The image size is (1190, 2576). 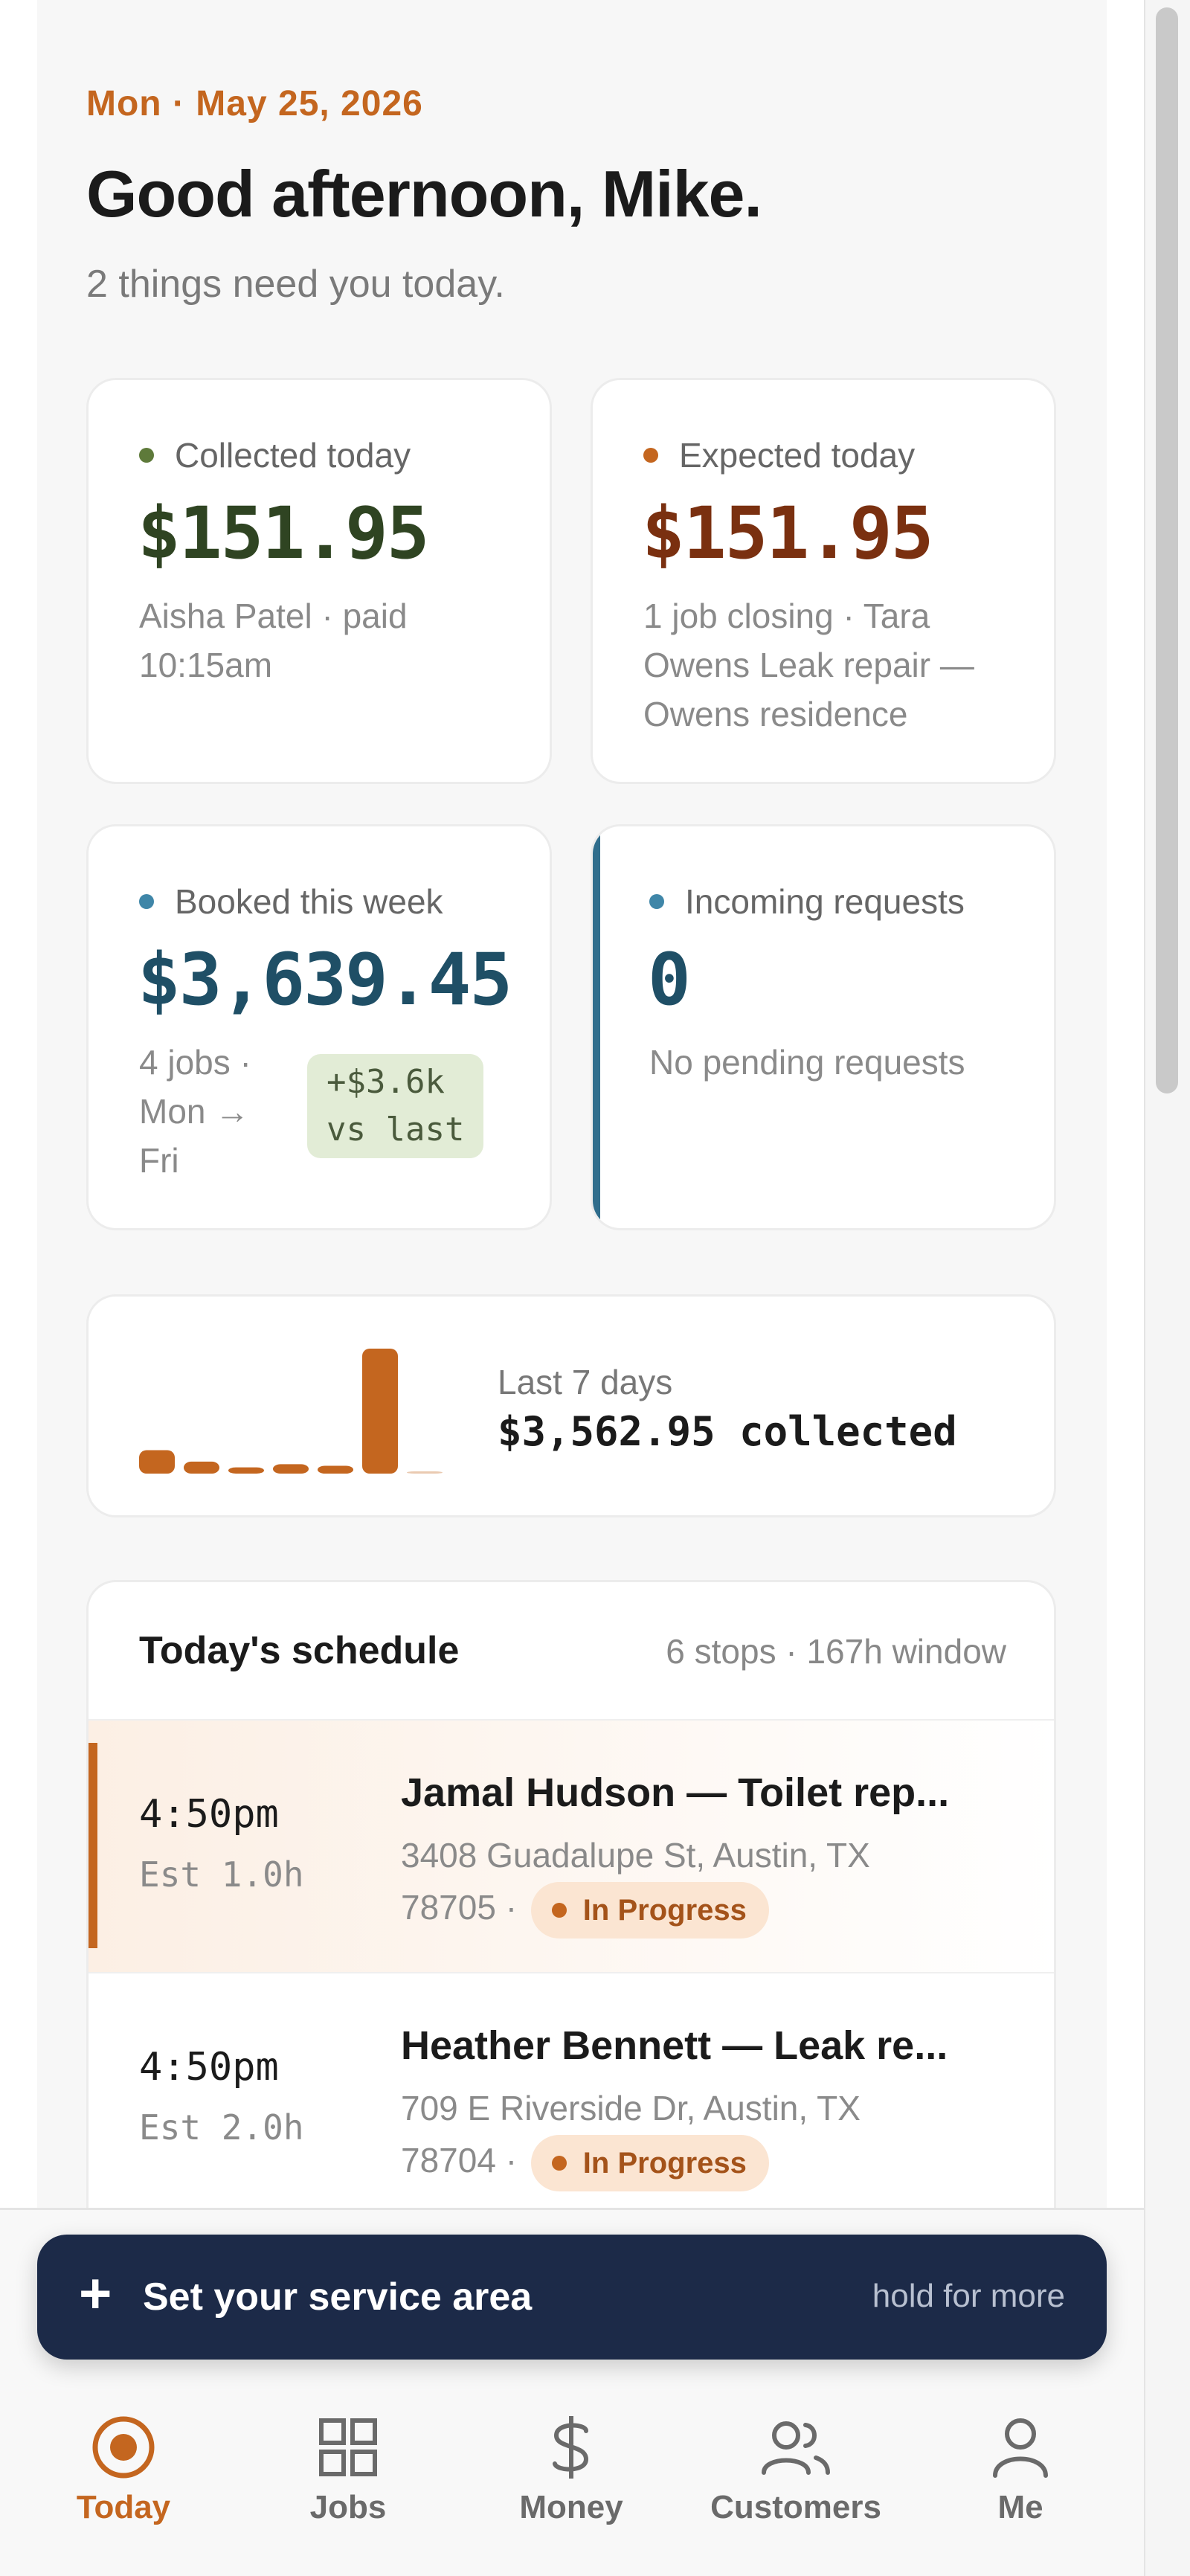 I want to click on grid-icon, so click(x=348, y=2447).